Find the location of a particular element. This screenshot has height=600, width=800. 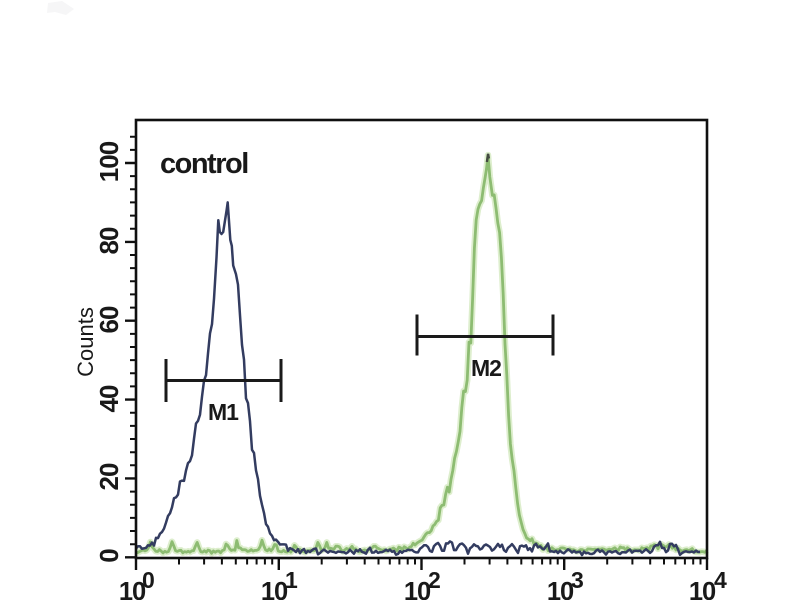

svg-text: Counts is located at coordinates (85, 342).